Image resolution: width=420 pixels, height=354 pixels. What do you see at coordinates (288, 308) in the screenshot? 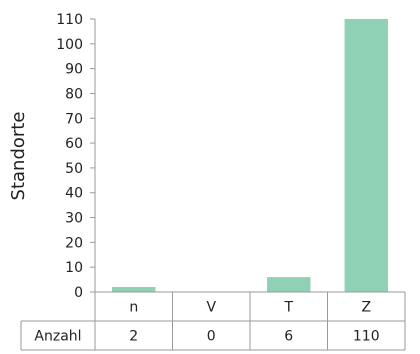
I see `category-label-T: T` at bounding box center [288, 308].